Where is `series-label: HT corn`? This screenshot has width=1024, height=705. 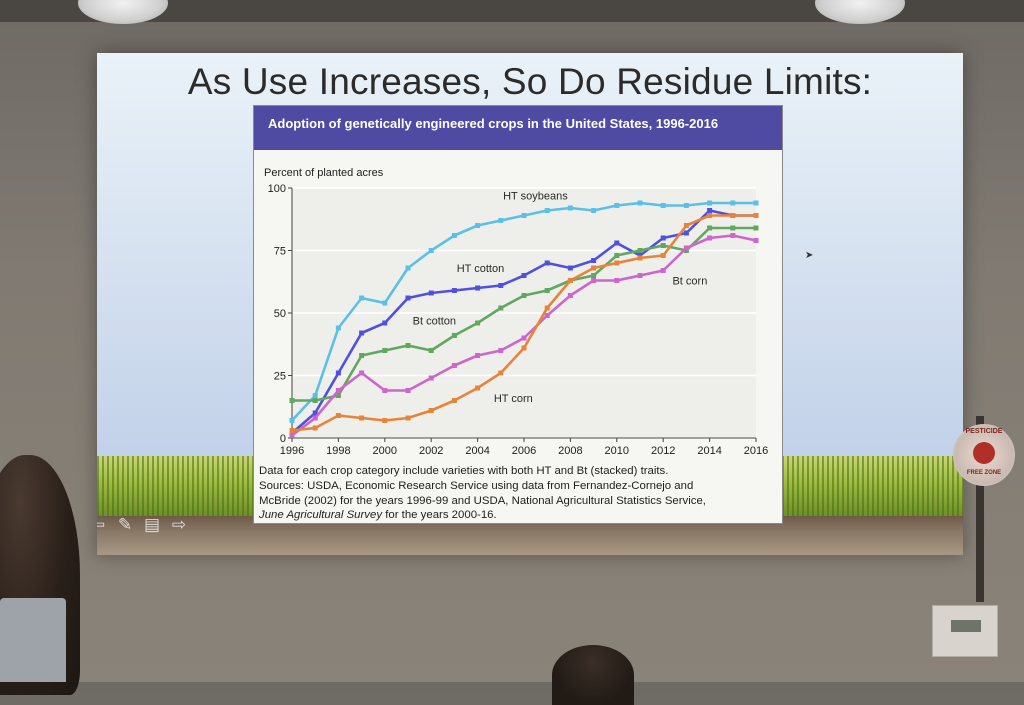 series-label: HT corn is located at coordinates (513, 399).